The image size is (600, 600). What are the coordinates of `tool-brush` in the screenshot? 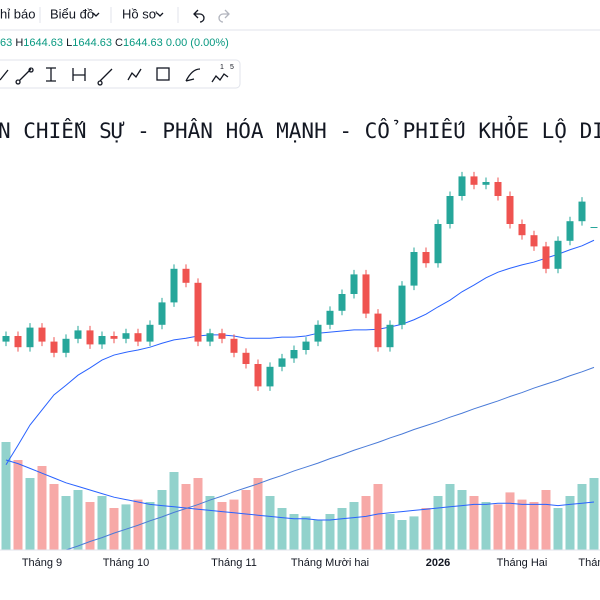 It's located at (193, 75).